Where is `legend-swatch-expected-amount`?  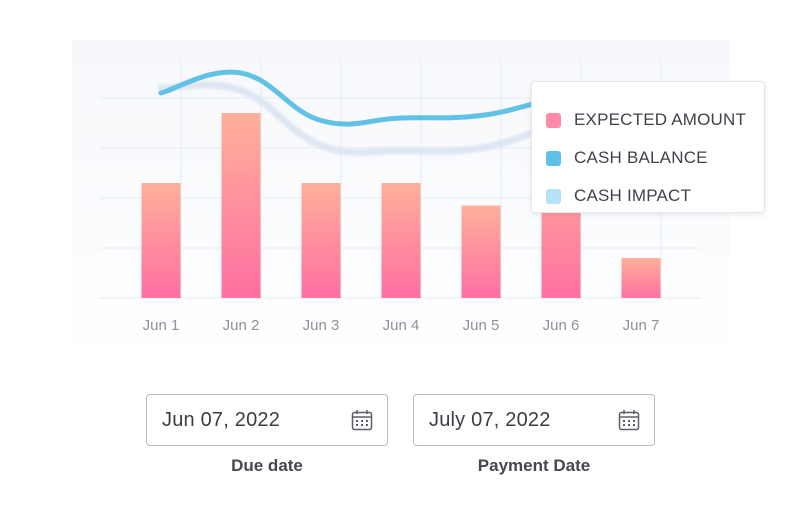
legend-swatch-expected-amount is located at coordinates (553, 120).